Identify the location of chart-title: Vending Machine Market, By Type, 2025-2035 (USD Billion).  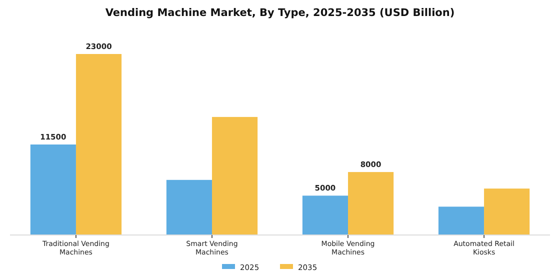
(280, 13).